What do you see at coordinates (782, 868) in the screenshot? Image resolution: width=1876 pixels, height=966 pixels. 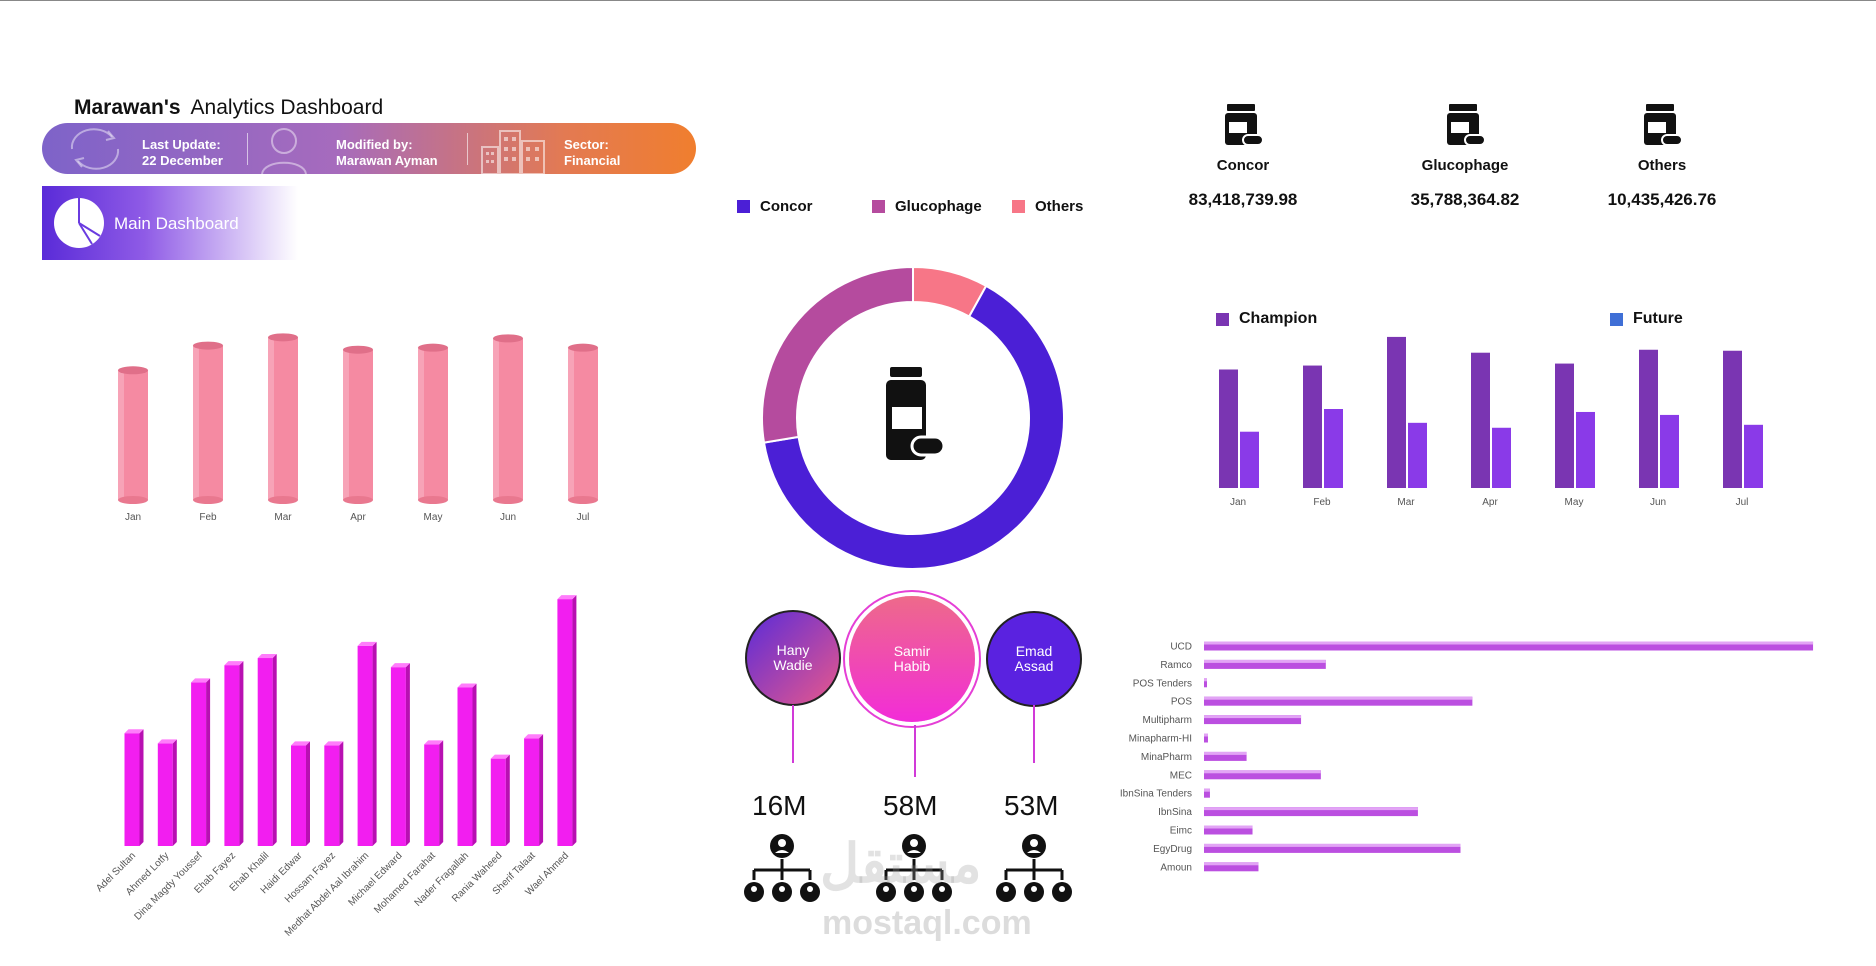 I see `org-chart-icon` at bounding box center [782, 868].